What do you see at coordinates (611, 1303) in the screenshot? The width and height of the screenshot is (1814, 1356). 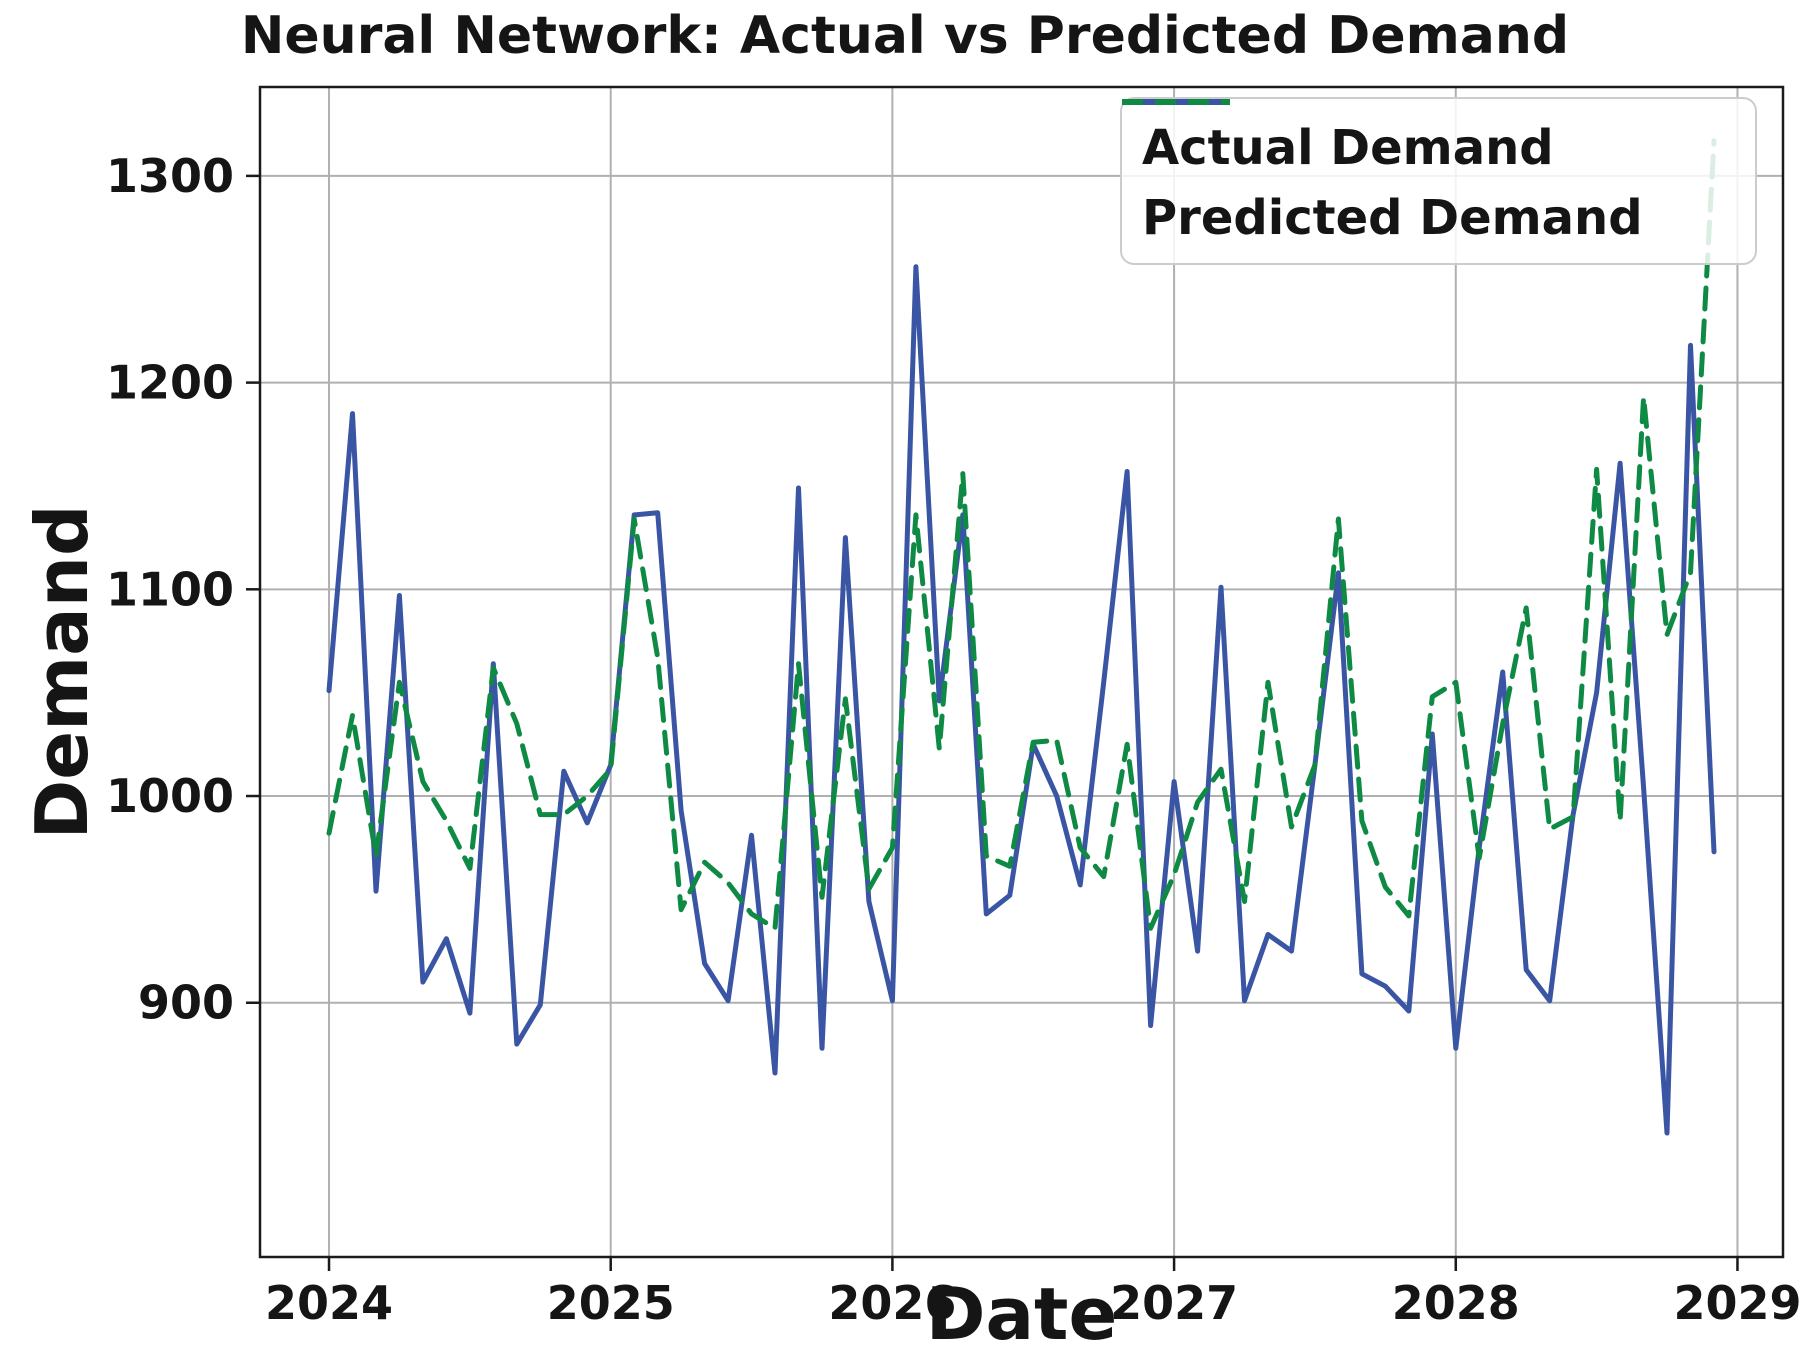 I see `x-tick-label: 2025` at bounding box center [611, 1303].